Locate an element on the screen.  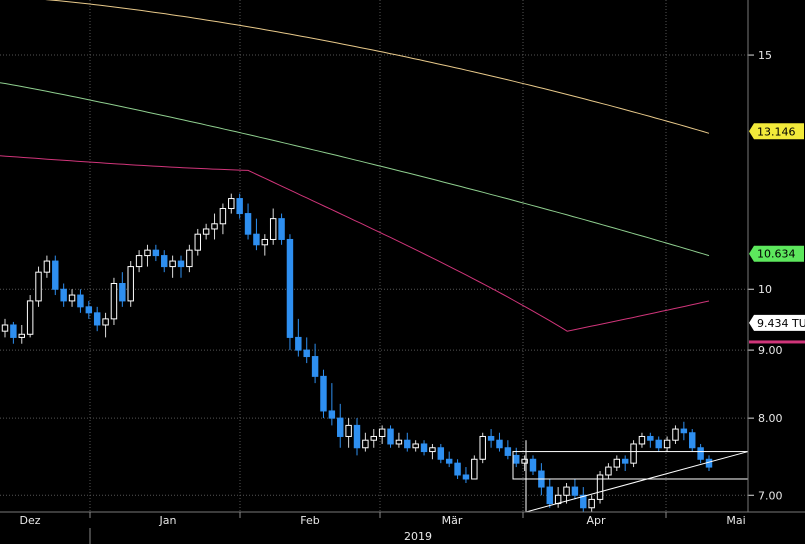
x-month-label-2: Feb is located at coordinates (309, 520).